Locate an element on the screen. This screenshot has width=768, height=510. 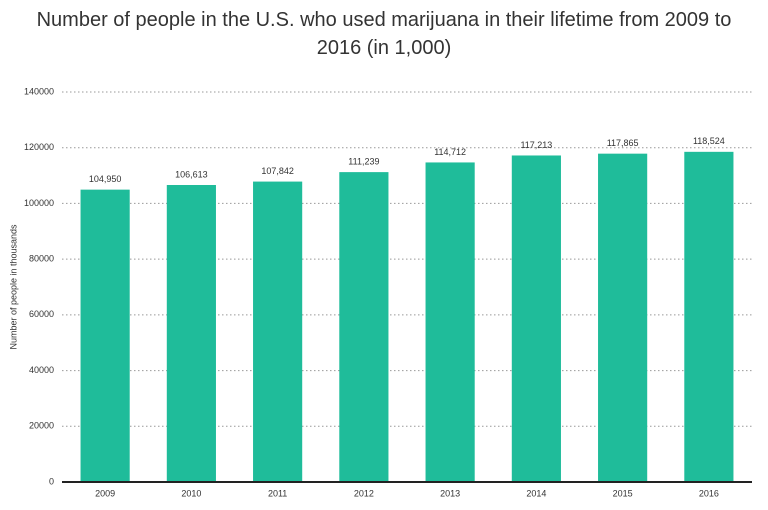
value-label: 114,712 is located at coordinates (450, 152).